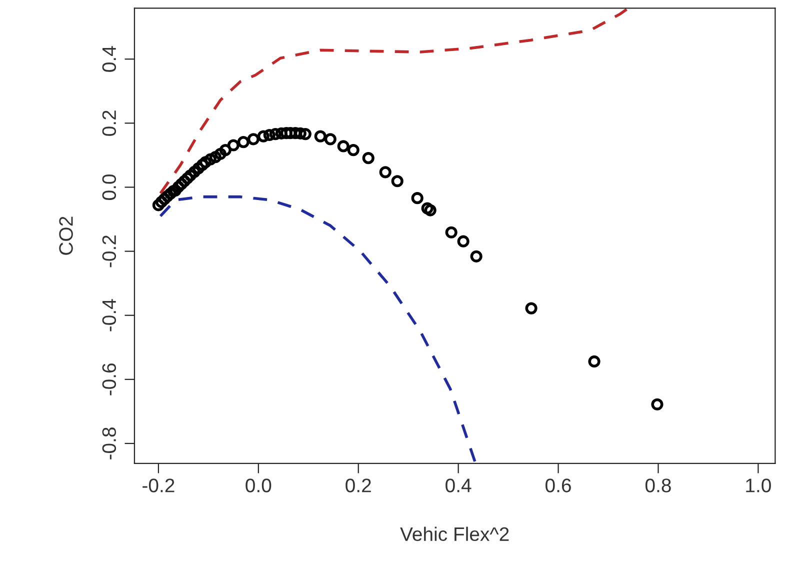 The image size is (791, 583). I want to click on y-tick-label: -0.6, so click(109, 380).